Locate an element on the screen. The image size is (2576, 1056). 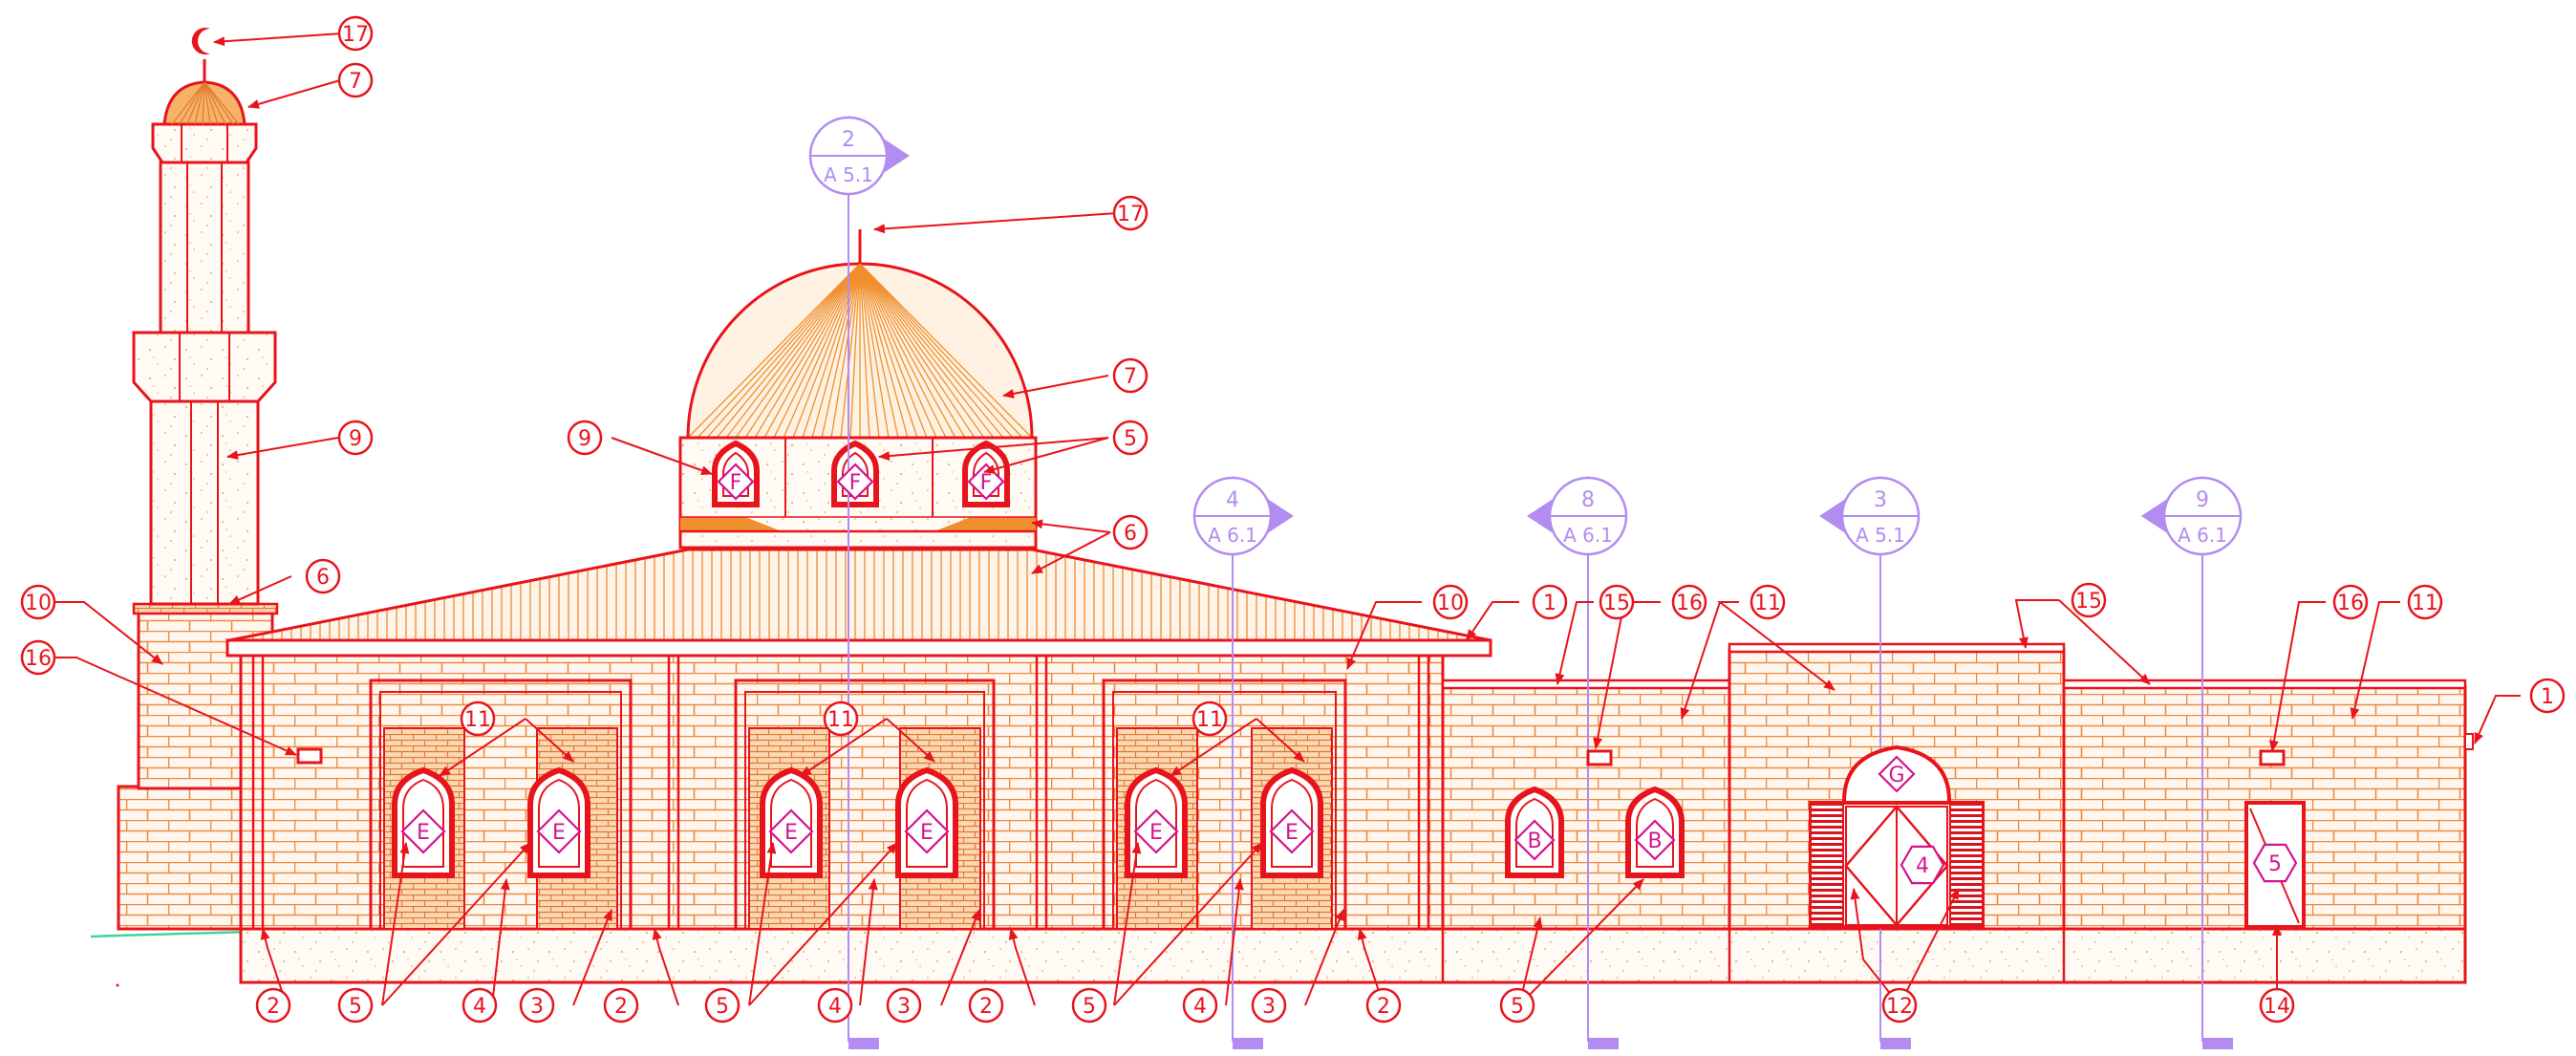
callout-15: 15 is located at coordinates (1617, 602).